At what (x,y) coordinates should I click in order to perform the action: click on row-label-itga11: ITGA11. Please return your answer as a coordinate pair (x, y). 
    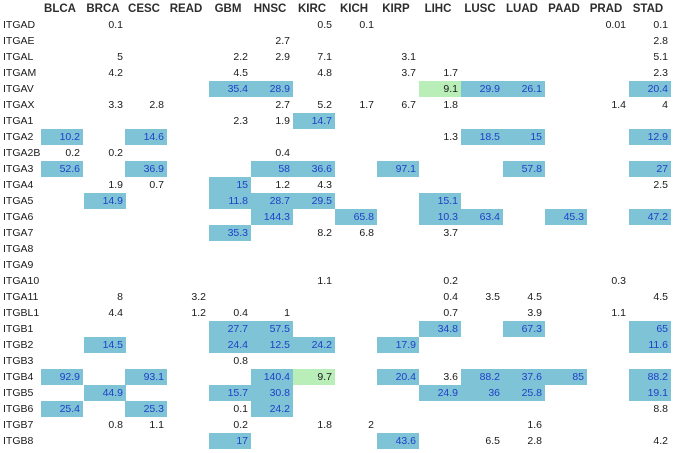
    Looking at the image, I should click on (21, 296).